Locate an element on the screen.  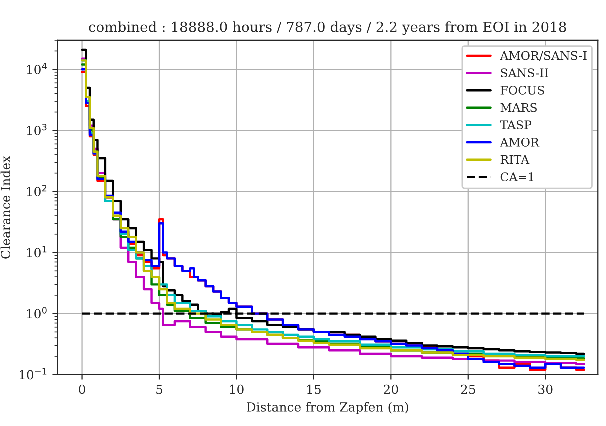
y-tick-label: 10$^{−1}$ is located at coordinates (33, 374).